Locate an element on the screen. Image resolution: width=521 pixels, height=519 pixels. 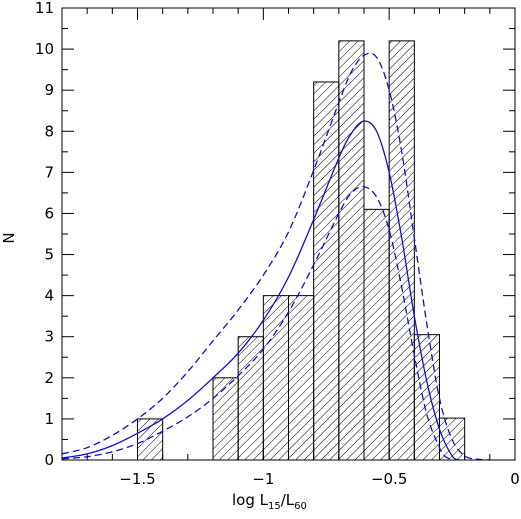
y-tick-label: 0 is located at coordinates (49, 460).